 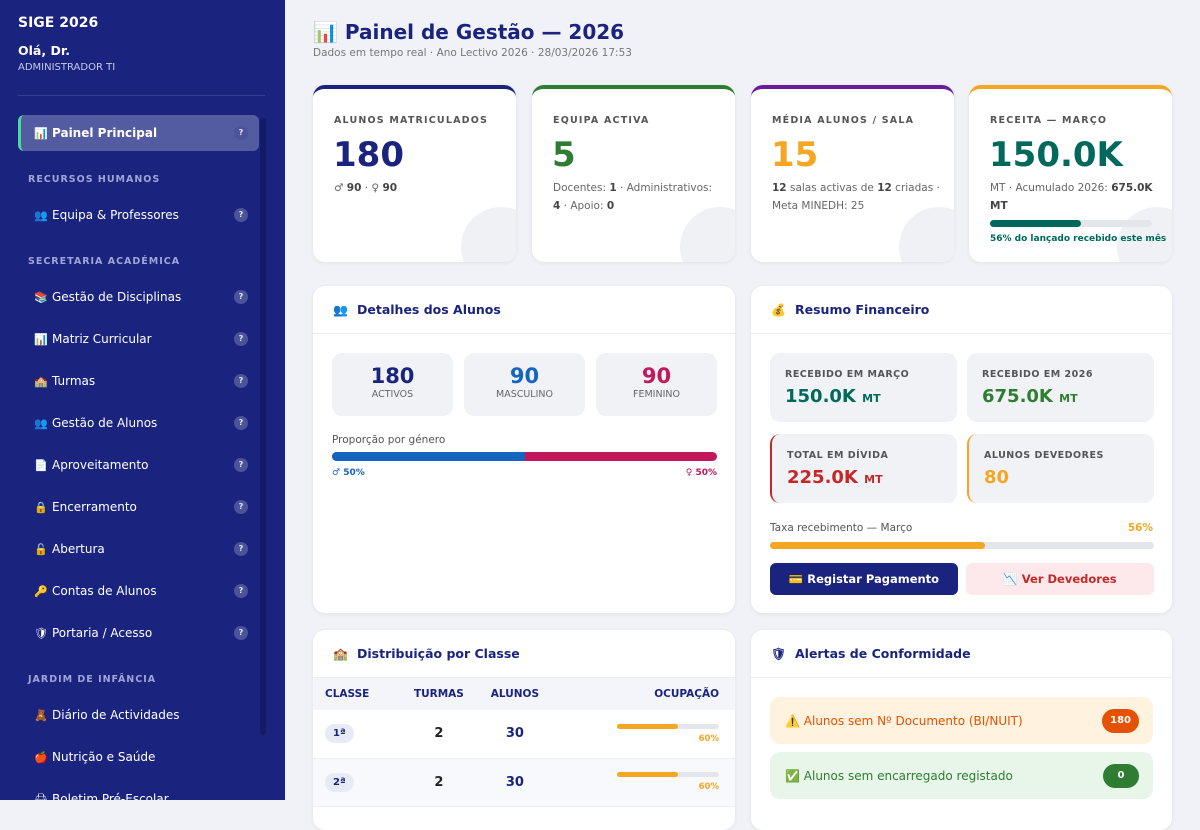 I want to click on mini-activos: 180 ACTIVOS, so click(x=392, y=384).